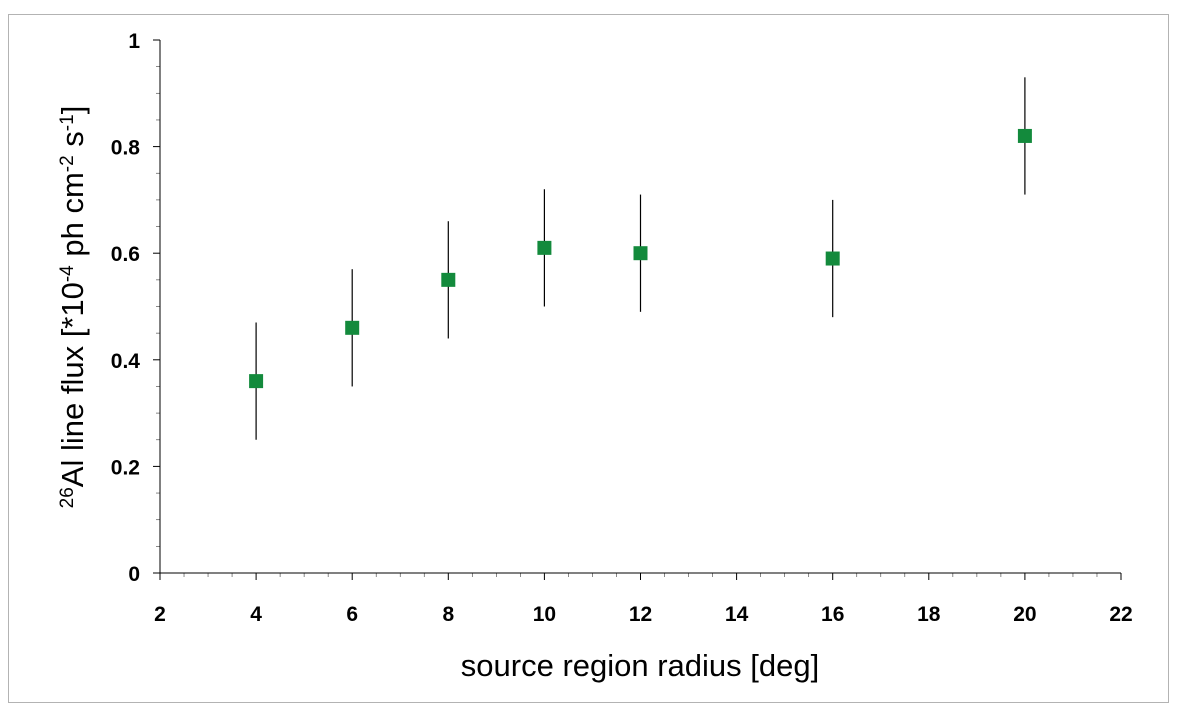 The width and height of the screenshot is (1186, 726). Describe the element at coordinates (125, 467) in the screenshot. I see `y-tick-label: 0.2` at that location.